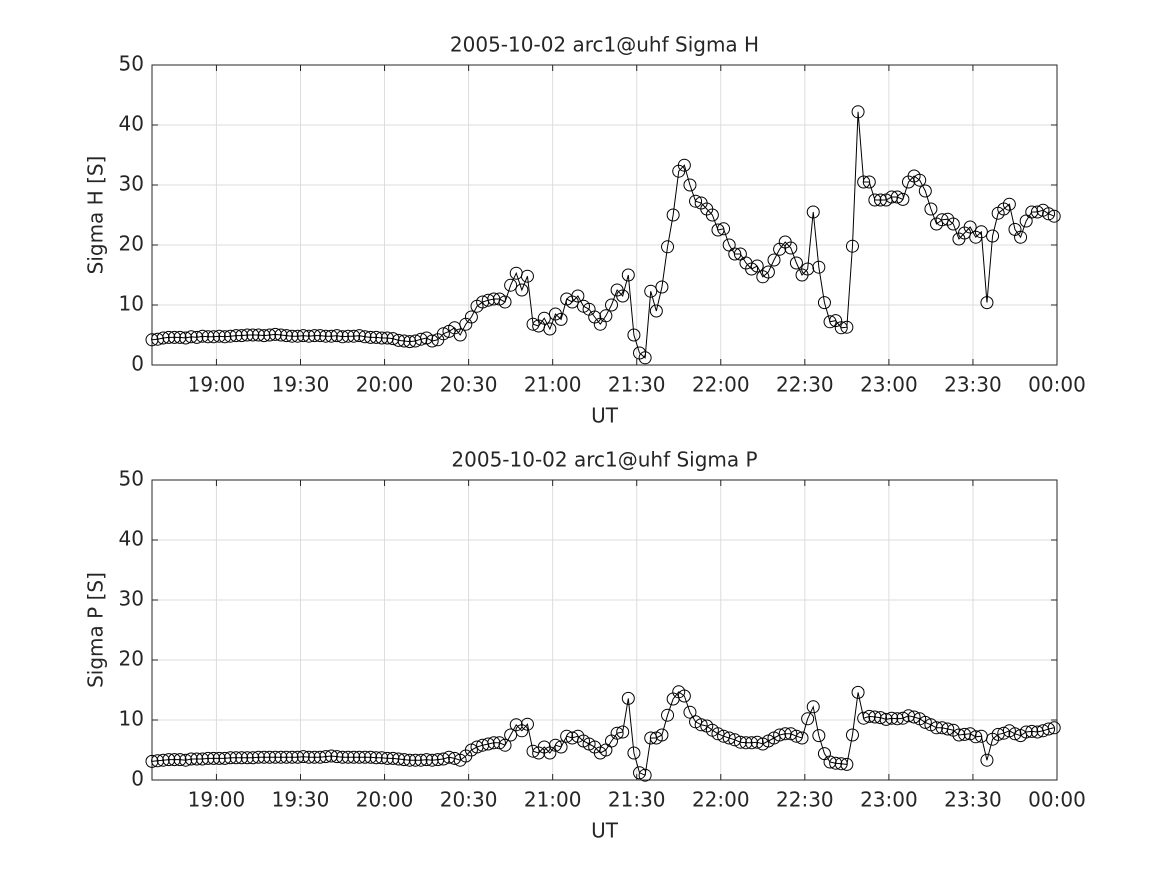  I want to click on y-tick-label: 30, so click(131, 184).